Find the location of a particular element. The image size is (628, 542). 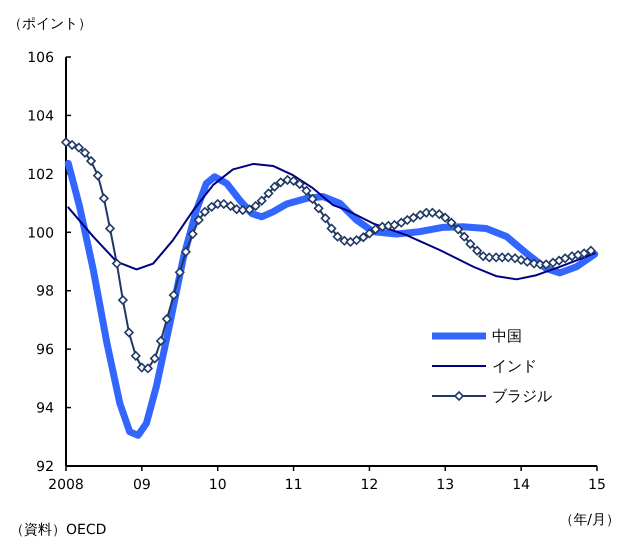

y-tick-label: 102 is located at coordinates (40, 174).